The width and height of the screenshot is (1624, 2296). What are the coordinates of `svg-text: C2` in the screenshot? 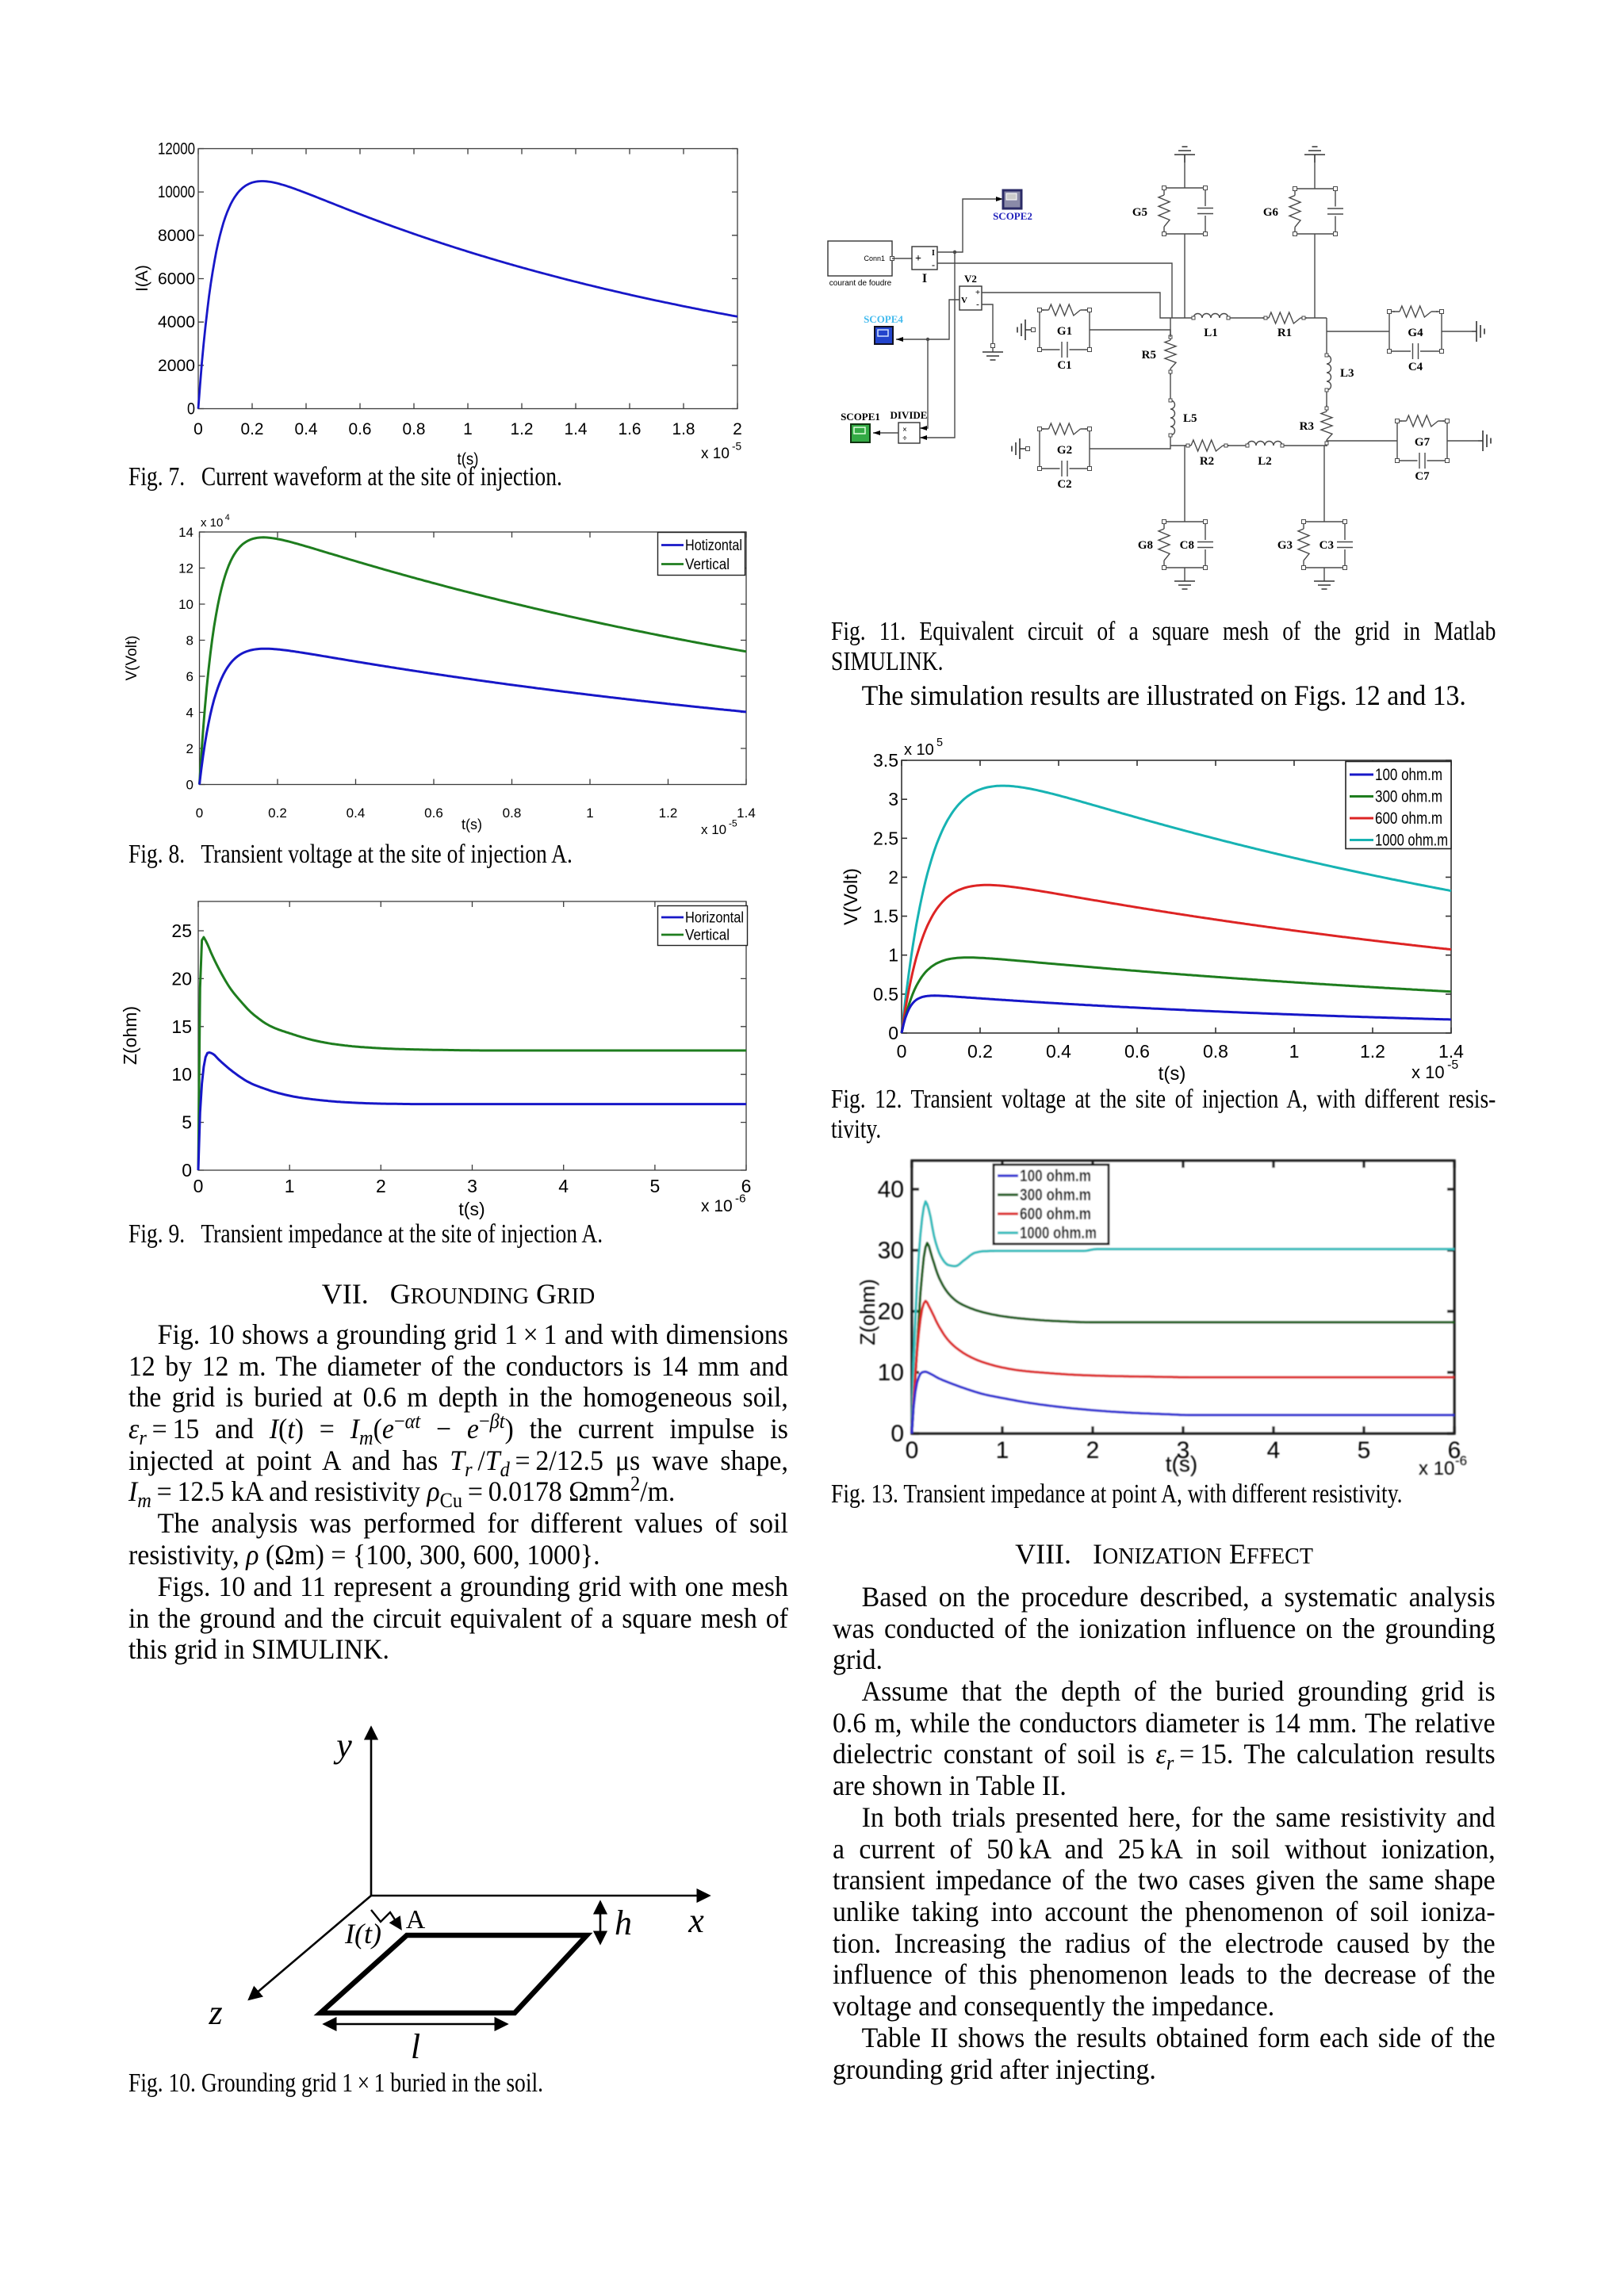 It's located at (1064, 485).